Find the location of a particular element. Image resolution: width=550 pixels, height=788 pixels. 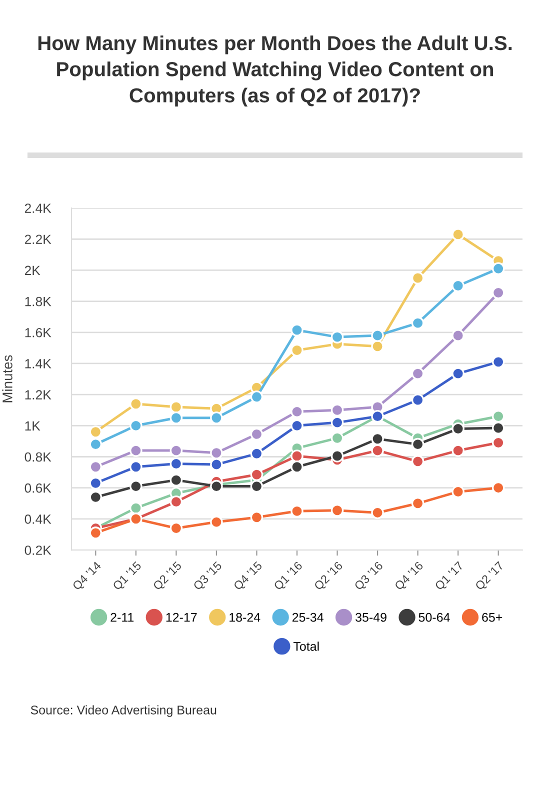

source-note: Source: Video Advertising Bureau is located at coordinates (123, 711).